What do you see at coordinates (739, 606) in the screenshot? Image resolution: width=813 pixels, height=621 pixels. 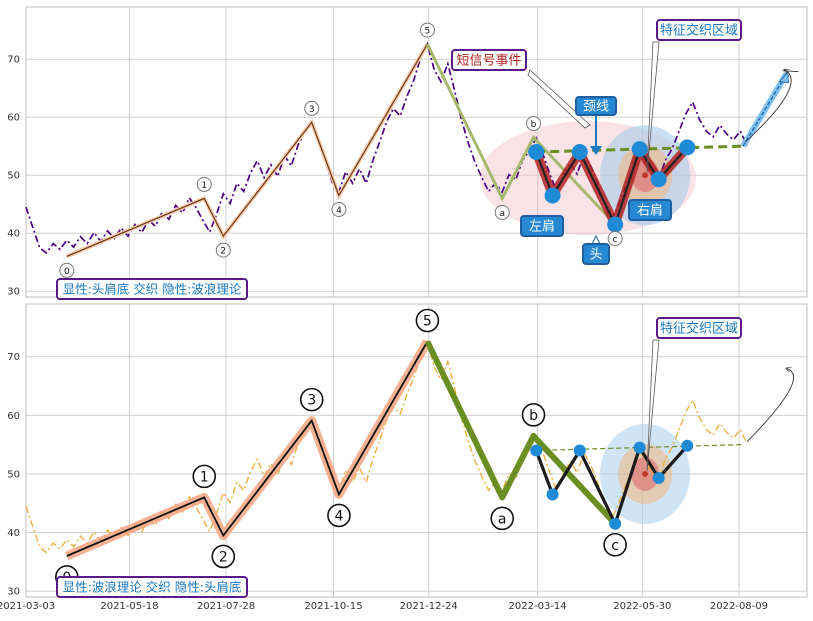 I see `x-tick-label: 2022-08-09` at bounding box center [739, 606].